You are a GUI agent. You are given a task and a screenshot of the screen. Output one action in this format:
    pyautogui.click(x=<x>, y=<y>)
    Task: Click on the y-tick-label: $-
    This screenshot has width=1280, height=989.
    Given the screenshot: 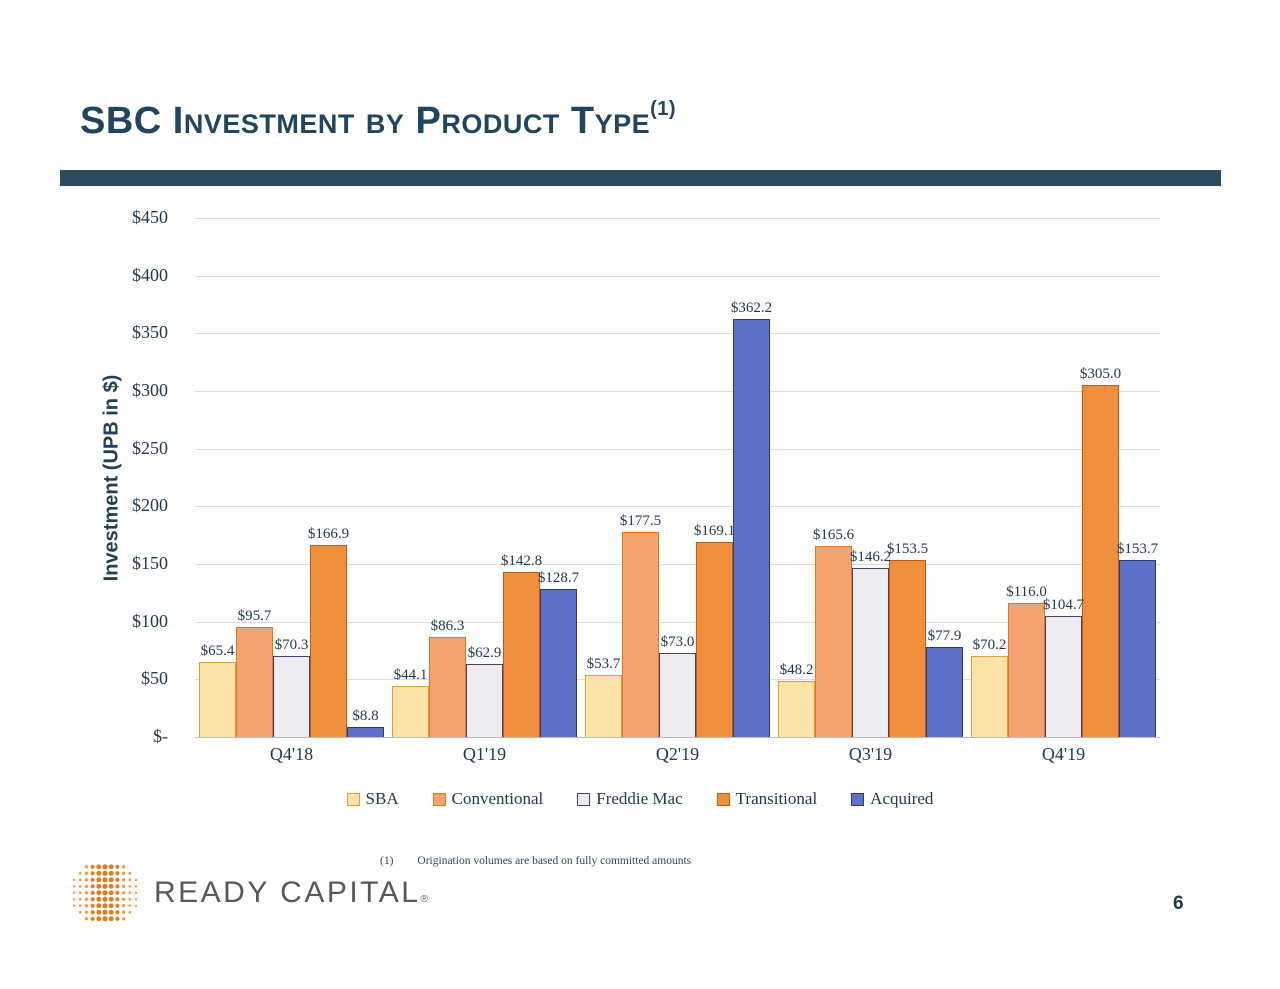 What is the action you would take?
    pyautogui.click(x=160, y=736)
    